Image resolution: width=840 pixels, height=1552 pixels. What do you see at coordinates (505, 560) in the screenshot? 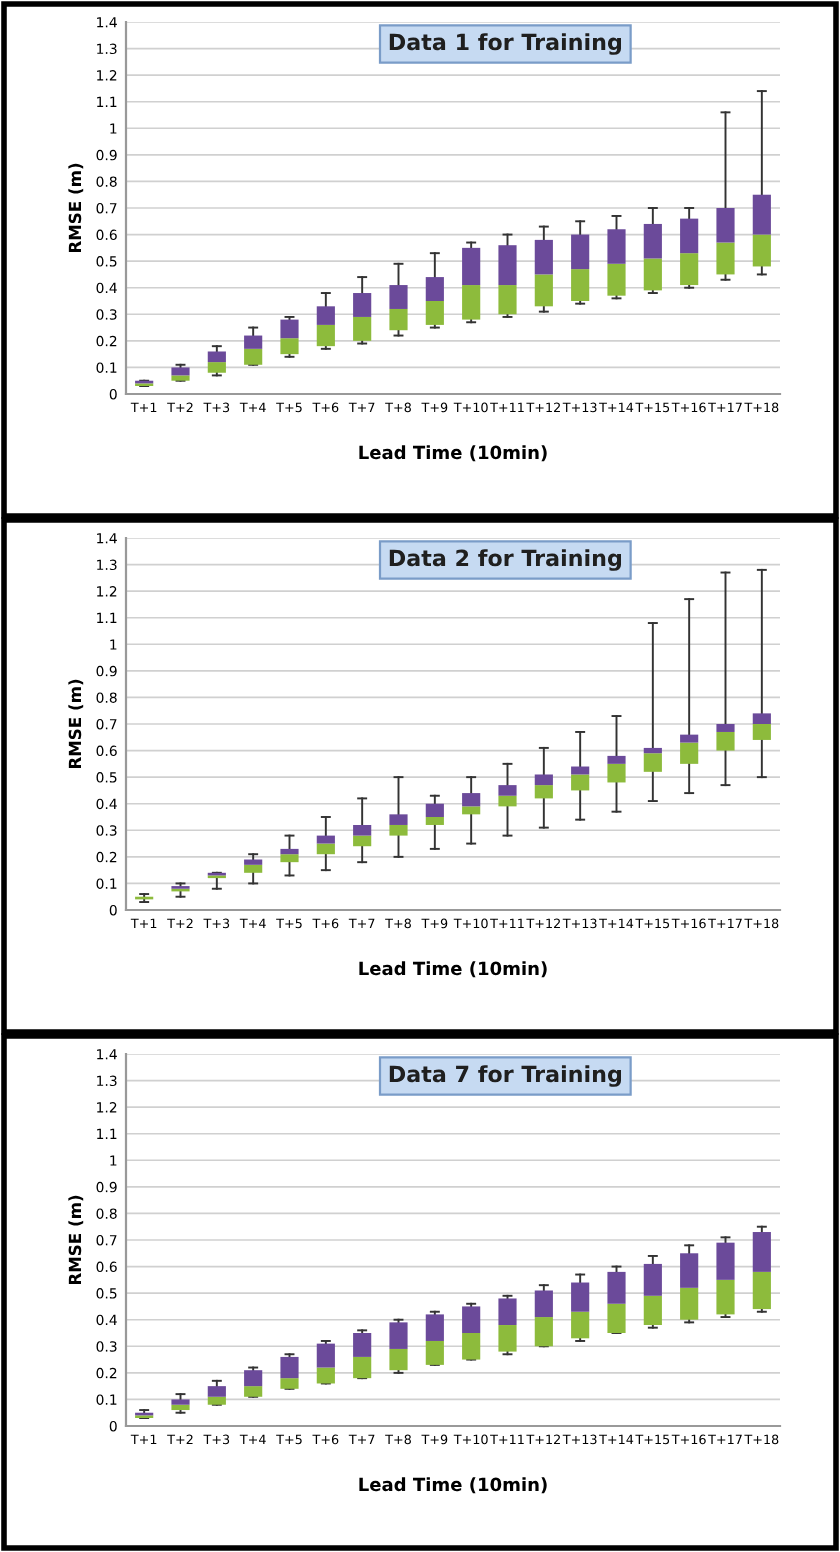
I see `chart-title: Data 2 for Training` at bounding box center [505, 560].